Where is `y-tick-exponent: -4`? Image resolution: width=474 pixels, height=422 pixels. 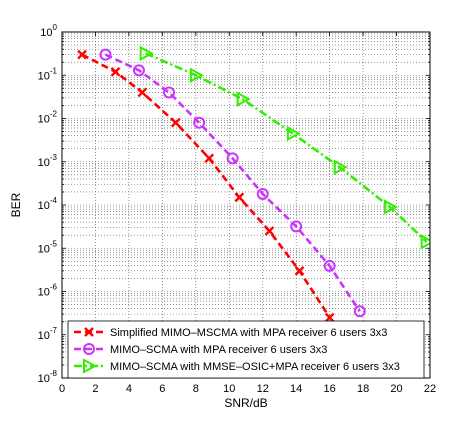 y-tick-exponent: -4 is located at coordinates (54, 200).